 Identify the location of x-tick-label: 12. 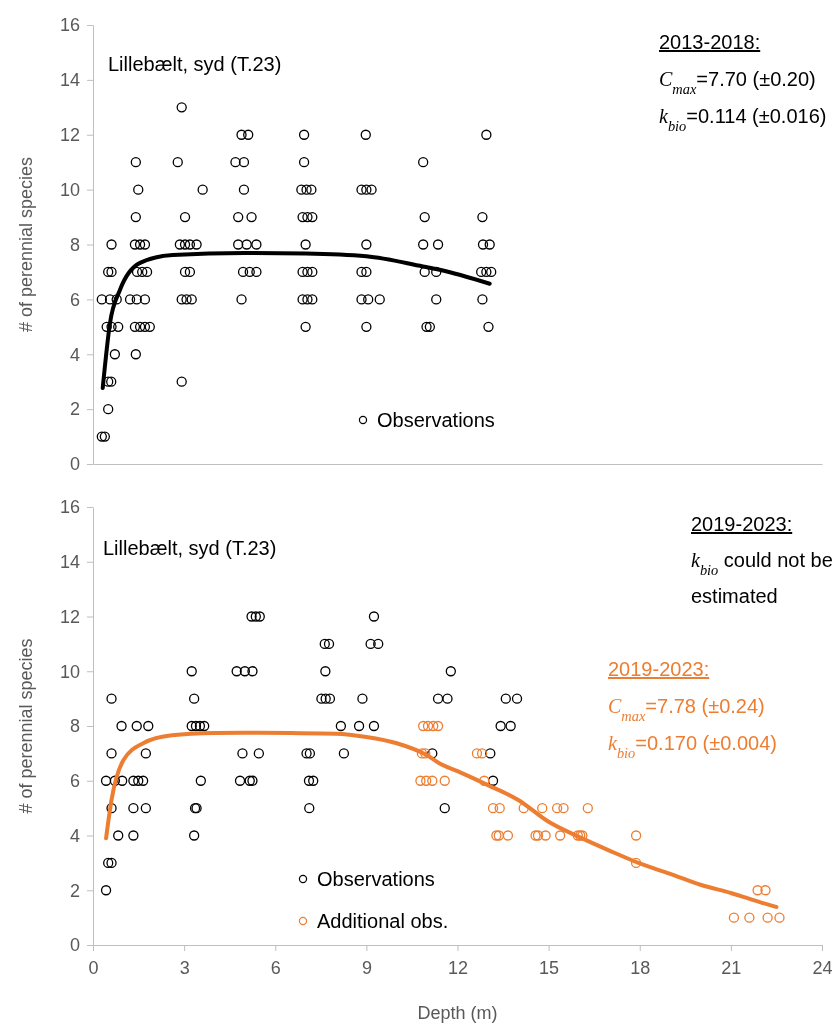
(458, 967).